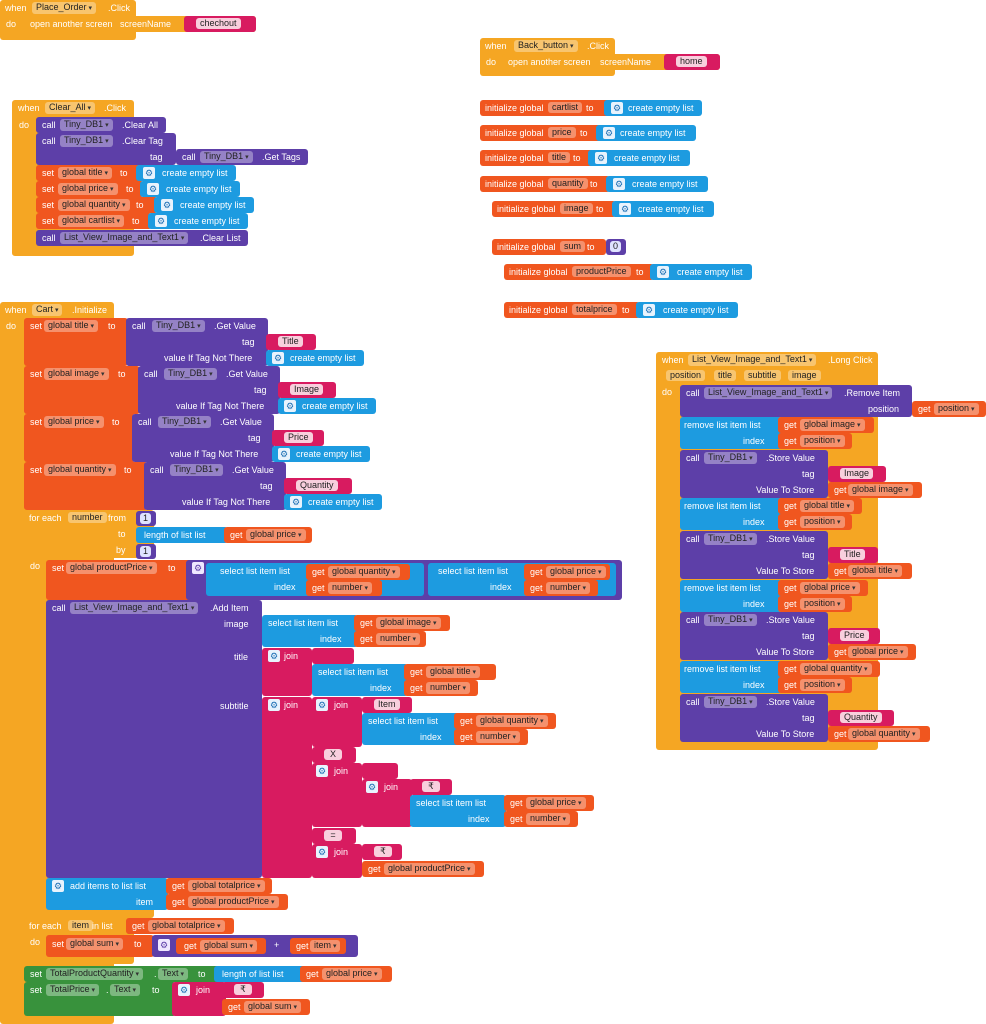  I want to click on text-block: Image, so click(307, 390).